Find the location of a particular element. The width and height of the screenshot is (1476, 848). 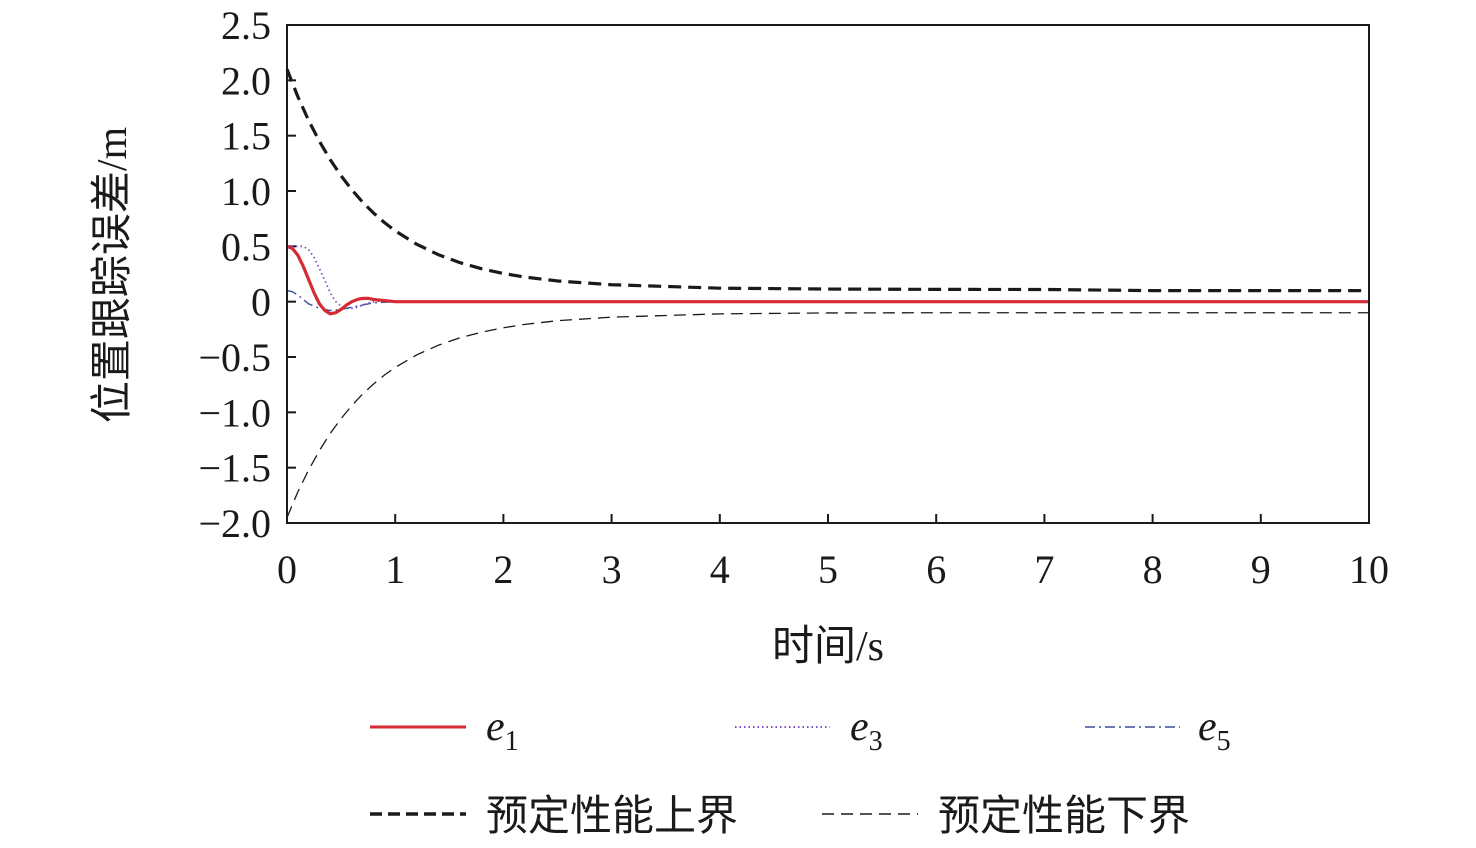

legend-item-lower-bound: 预定性能下界 is located at coordinates (1006, 816).